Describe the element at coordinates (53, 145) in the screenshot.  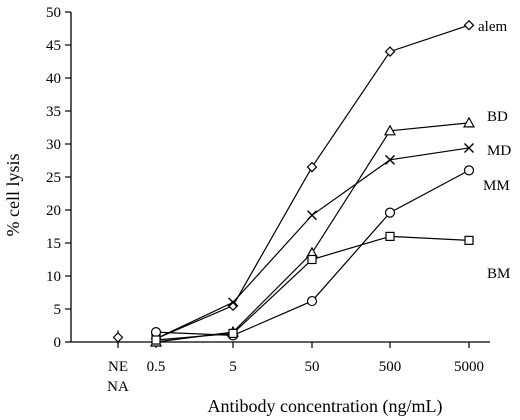
I see `y-tick-label-30: 30` at that location.